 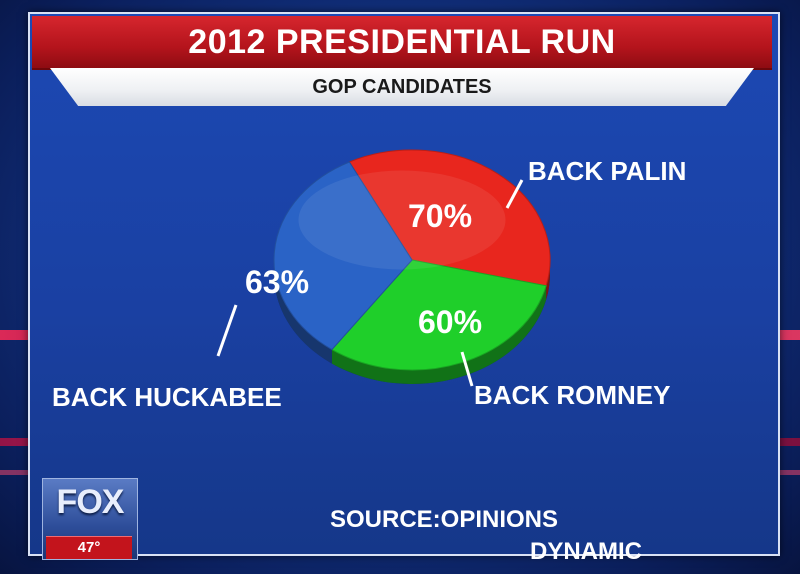 I want to click on data-label-romney: 60%, so click(x=450, y=322).